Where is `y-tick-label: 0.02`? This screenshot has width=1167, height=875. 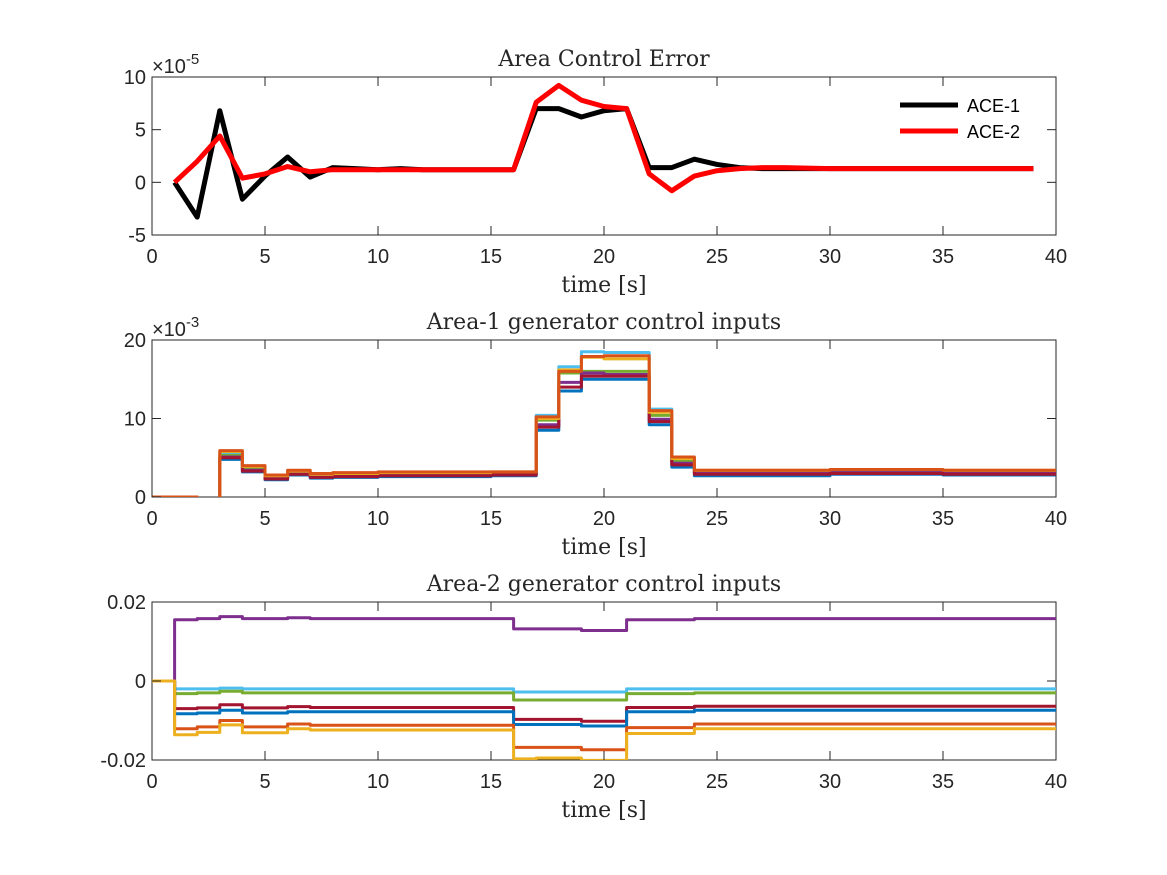 y-tick-label: 0.02 is located at coordinates (126, 603).